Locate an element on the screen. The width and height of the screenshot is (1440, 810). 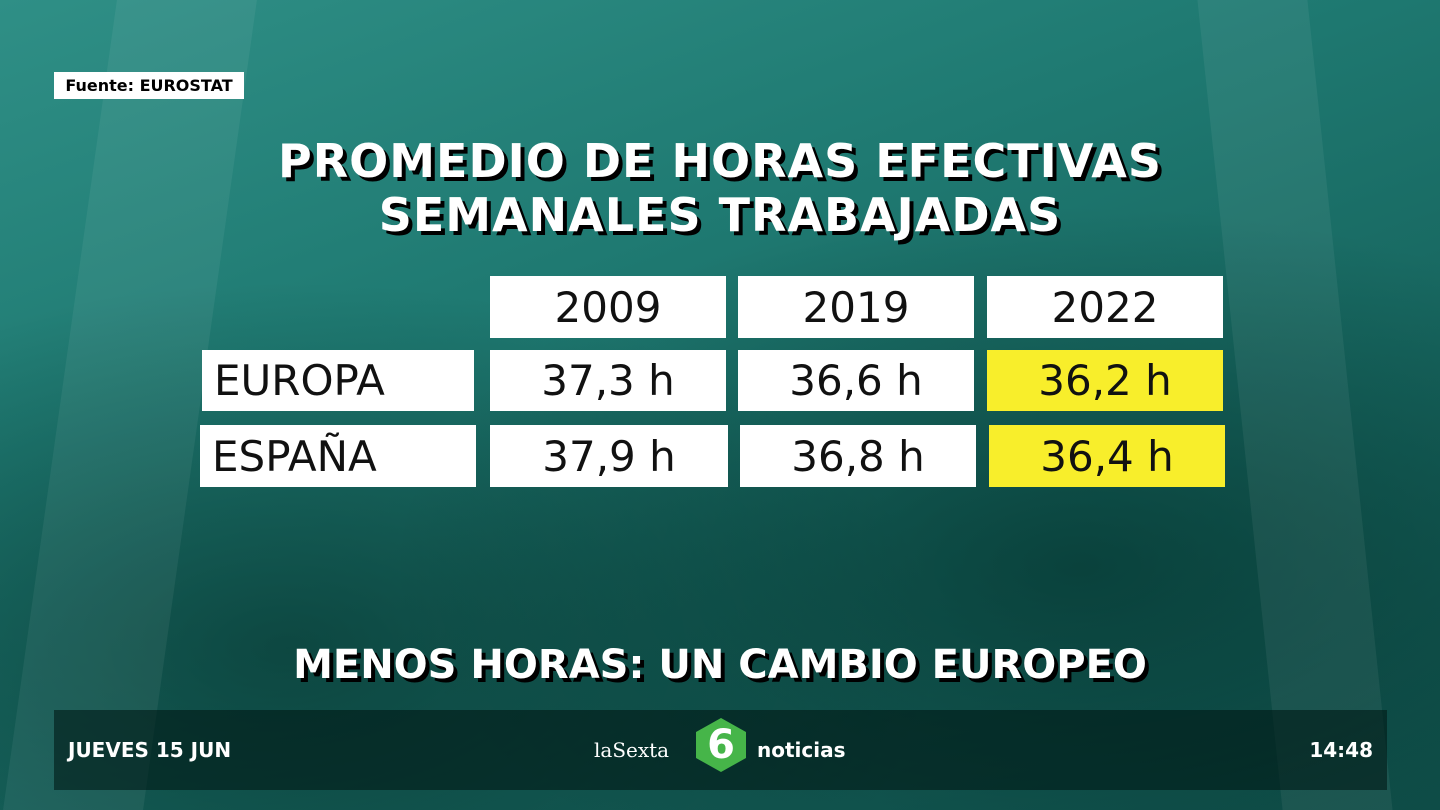
background-stripe is located at coordinates (1295, 405).